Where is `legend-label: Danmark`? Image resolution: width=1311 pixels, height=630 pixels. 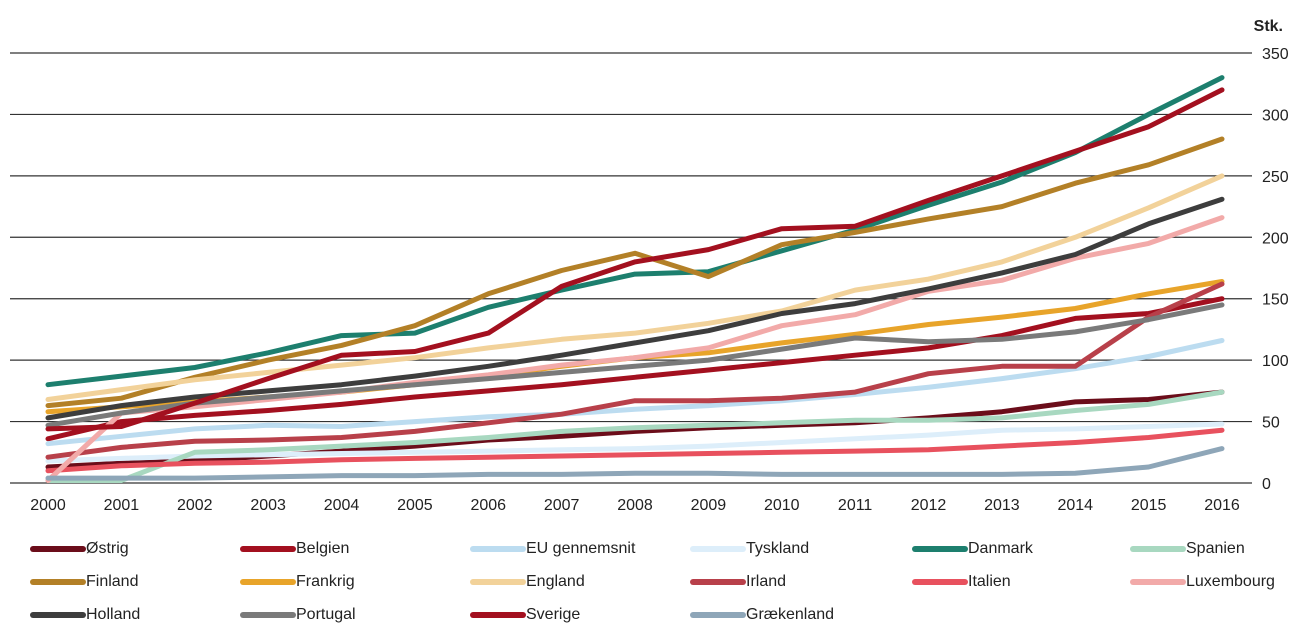
legend-label: Danmark is located at coordinates (1000, 548).